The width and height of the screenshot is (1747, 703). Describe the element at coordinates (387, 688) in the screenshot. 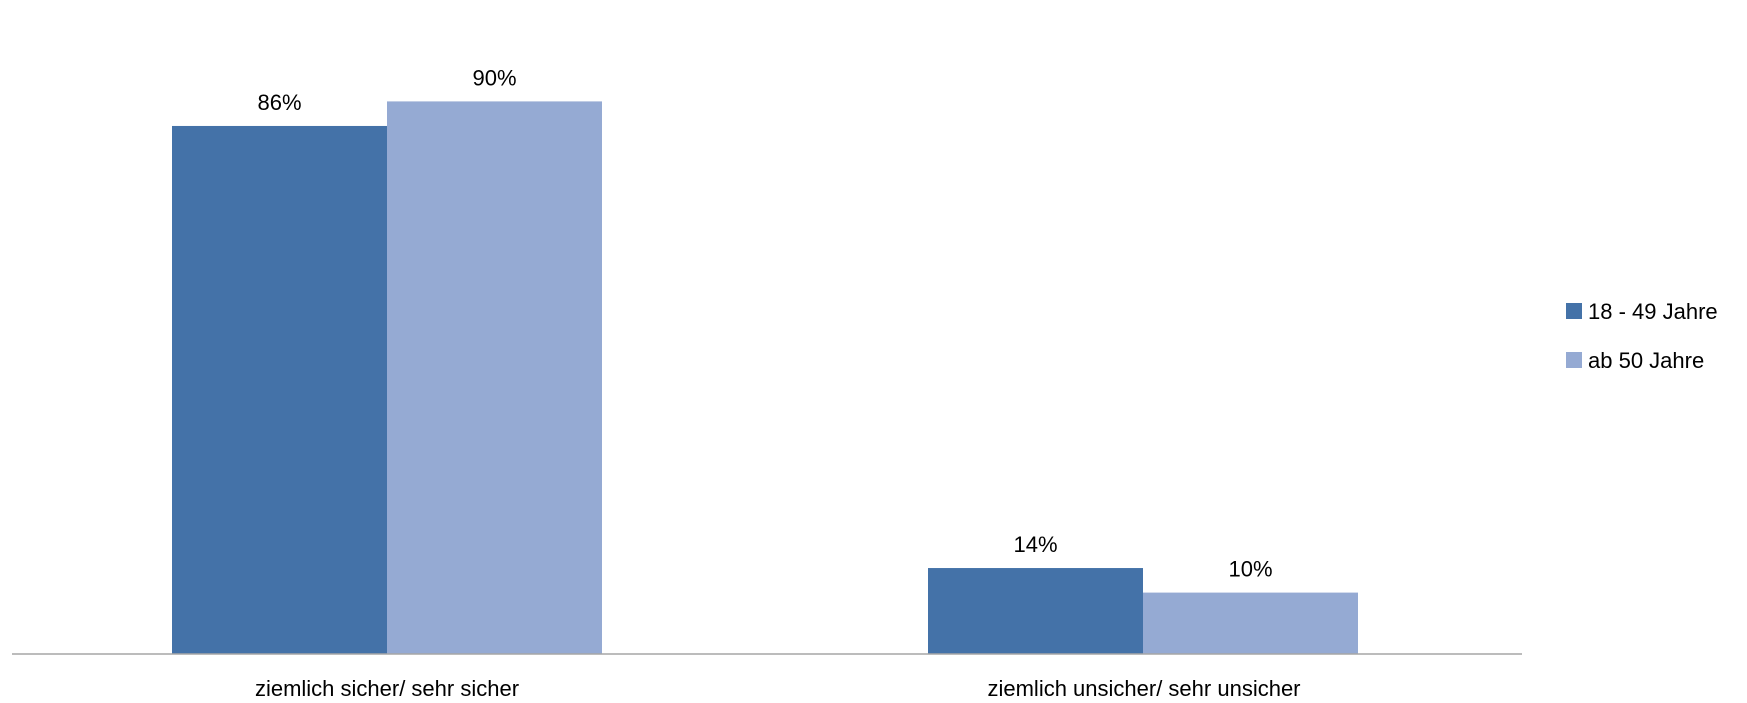

I see `category-label-1: ziemlich sicher/ sehr sicher` at that location.